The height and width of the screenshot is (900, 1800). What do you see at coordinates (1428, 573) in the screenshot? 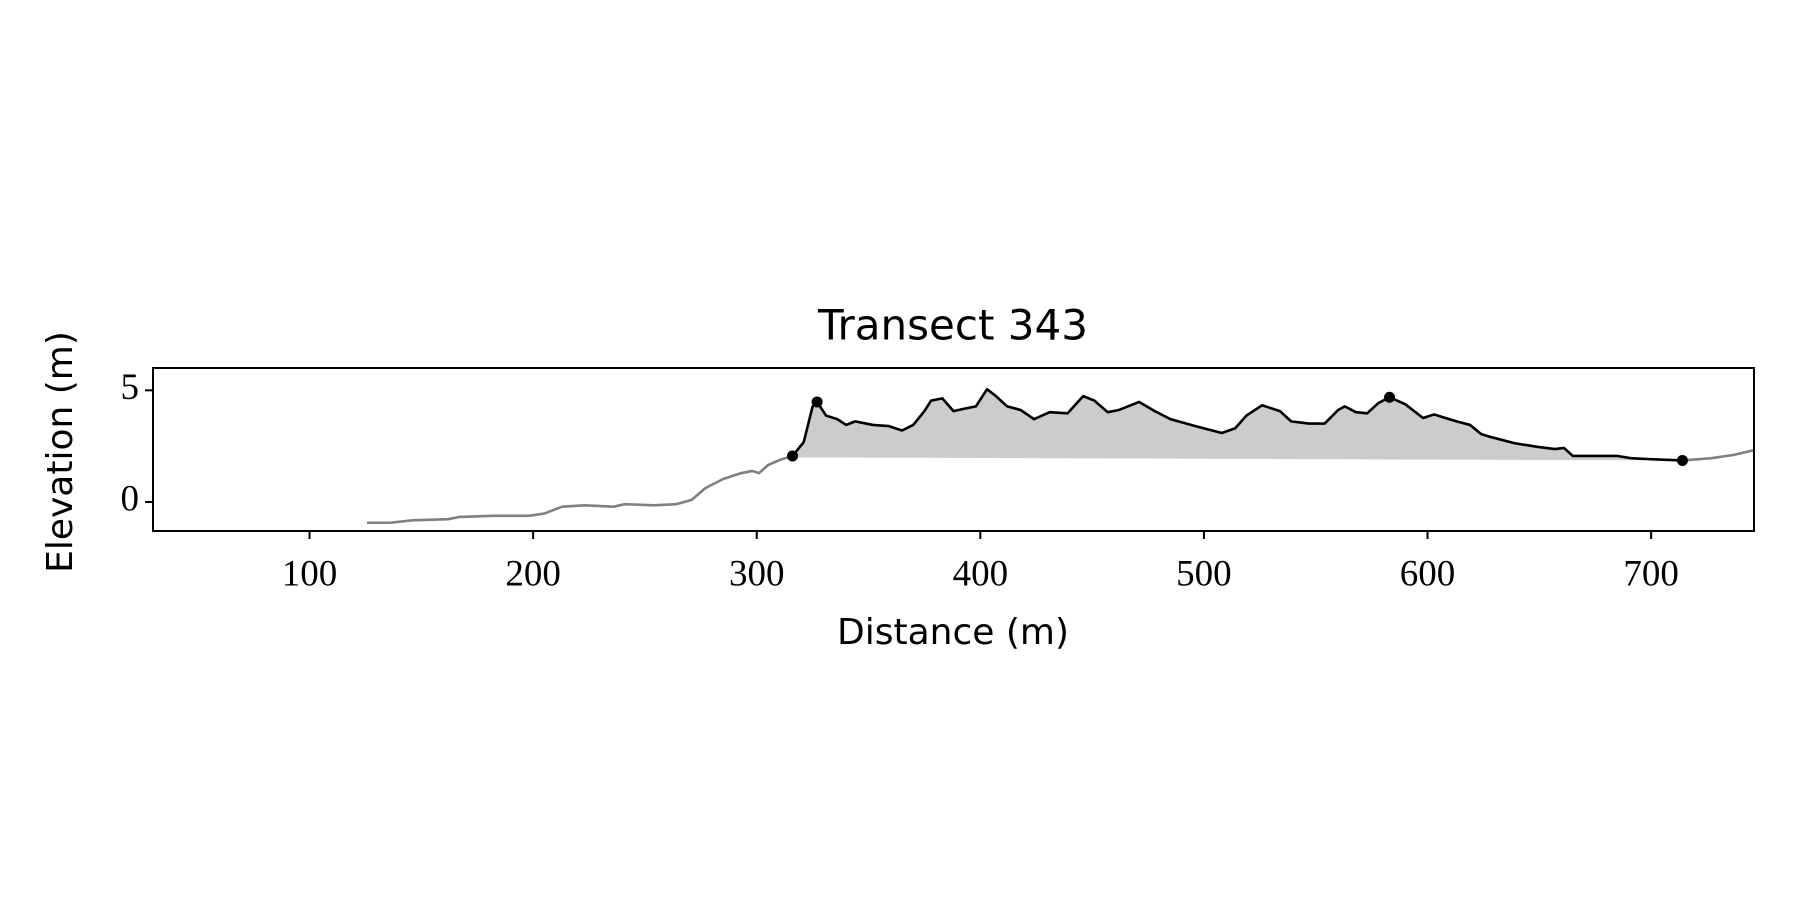
I see `x-tick-label: 600` at bounding box center [1428, 573].